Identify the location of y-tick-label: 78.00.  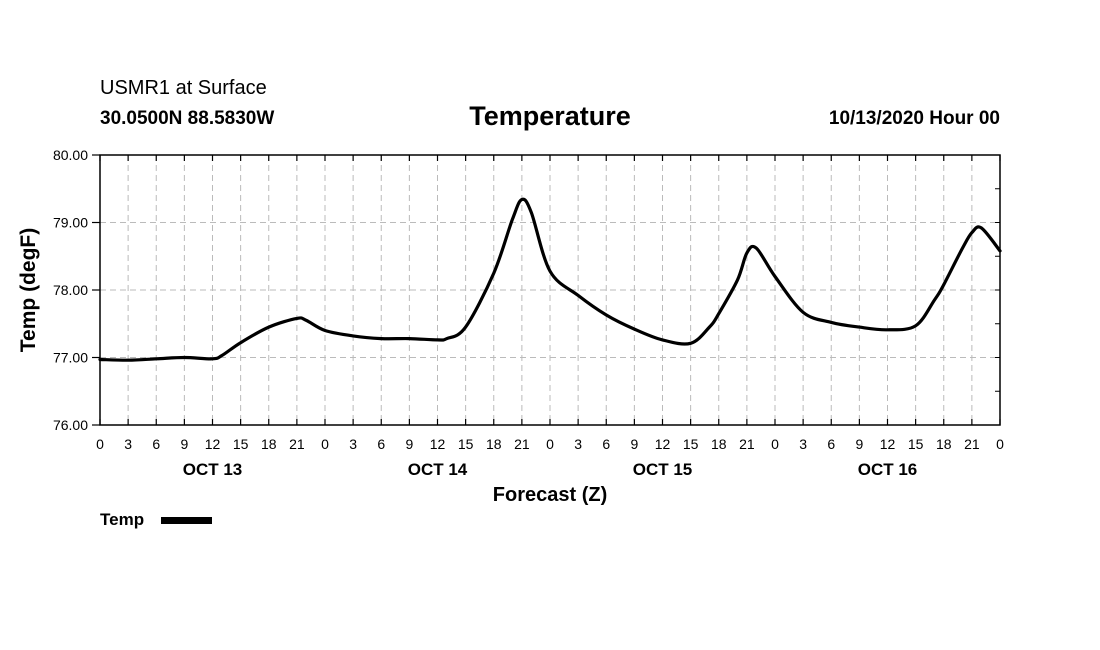
(70, 290).